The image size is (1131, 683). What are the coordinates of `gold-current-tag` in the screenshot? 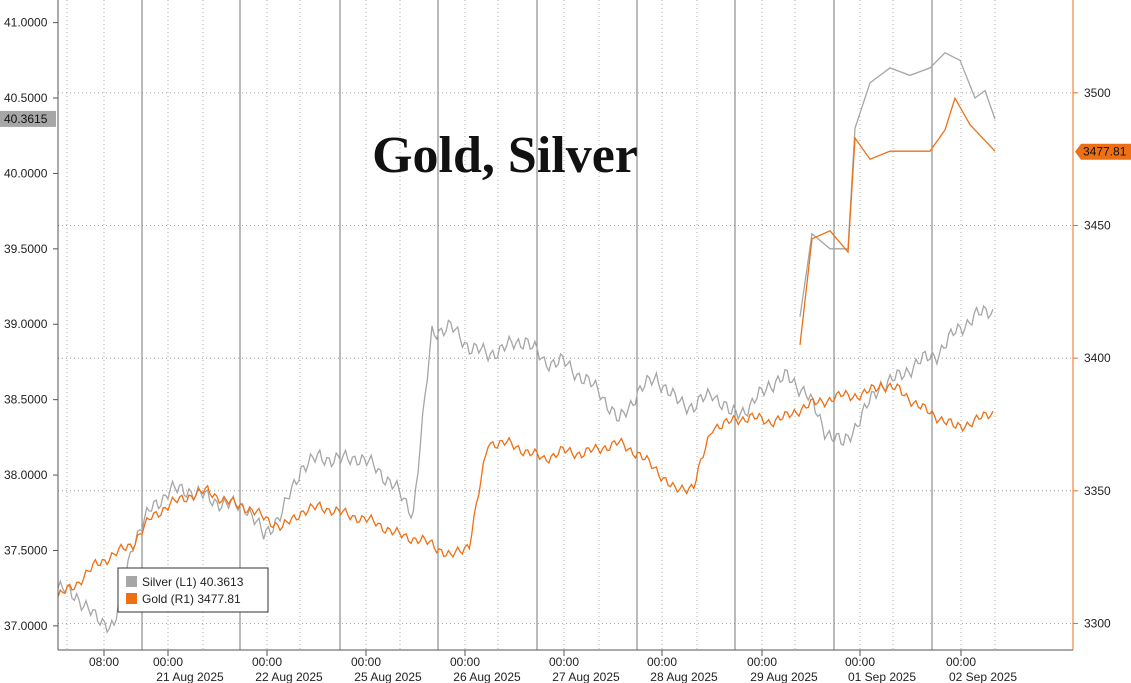 It's located at (1103, 151).